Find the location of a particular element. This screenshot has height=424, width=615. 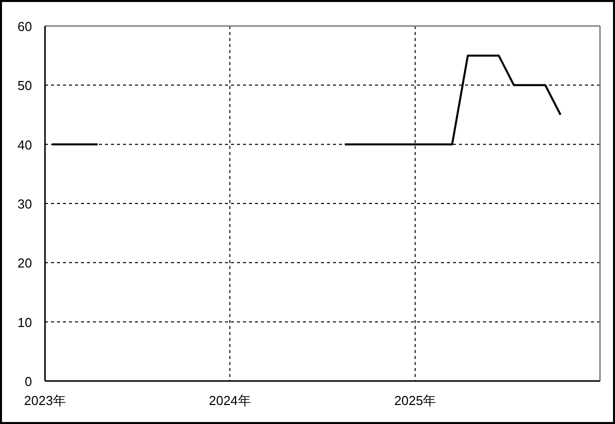

y-tick-label: 0 is located at coordinates (28, 381).